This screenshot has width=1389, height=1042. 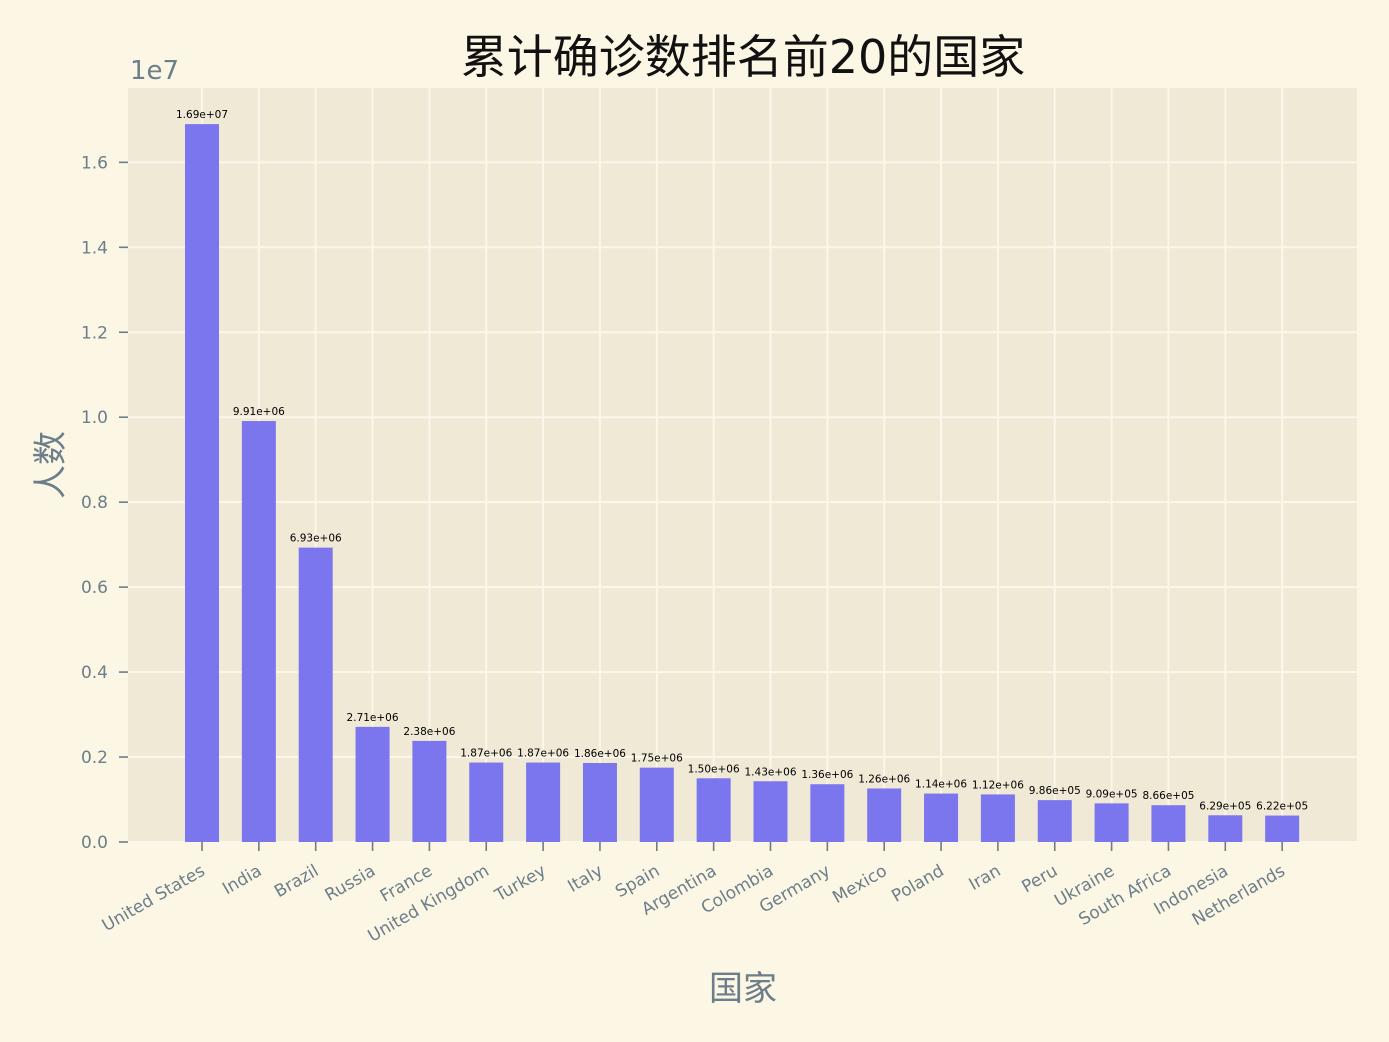 What do you see at coordinates (154, 71) in the screenshot?
I see `y-axis-offset-label: 1e7` at bounding box center [154, 71].